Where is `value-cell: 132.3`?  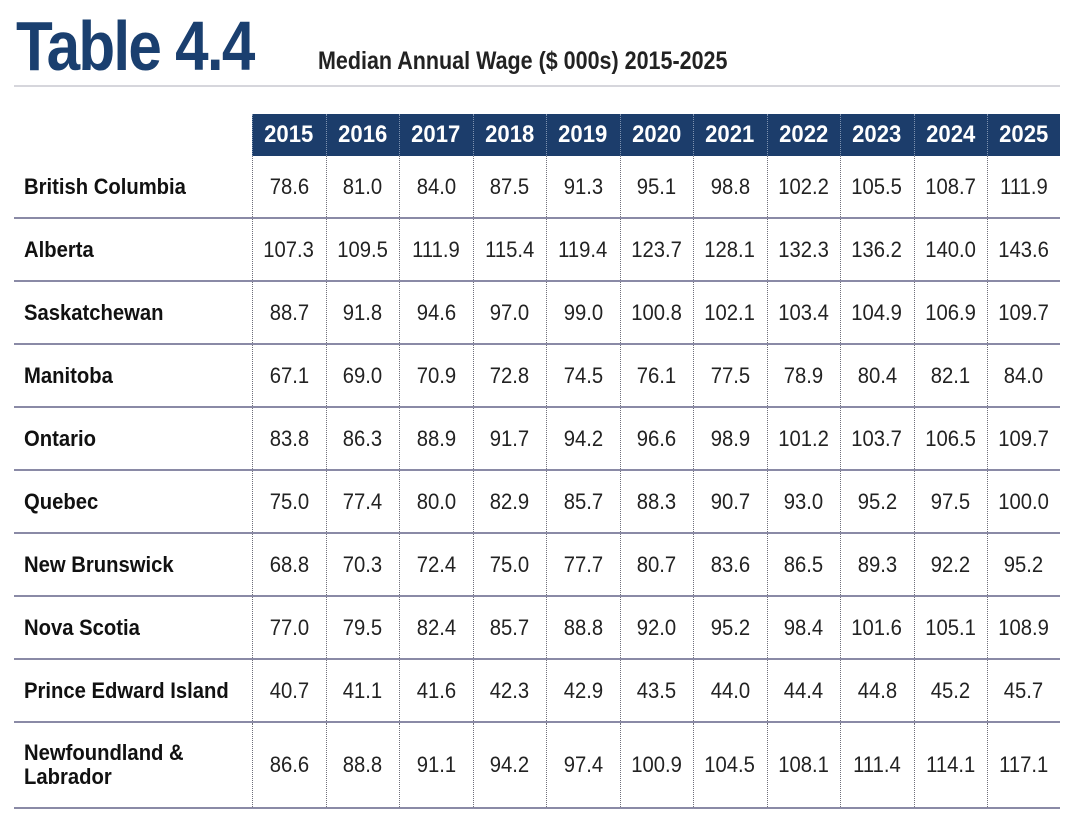 value-cell: 132.3 is located at coordinates (803, 250).